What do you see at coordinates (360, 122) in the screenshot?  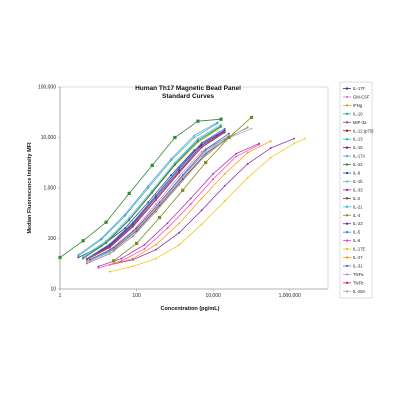 I see `legend-label-mip-3a: MIP-3a` at bounding box center [360, 122].